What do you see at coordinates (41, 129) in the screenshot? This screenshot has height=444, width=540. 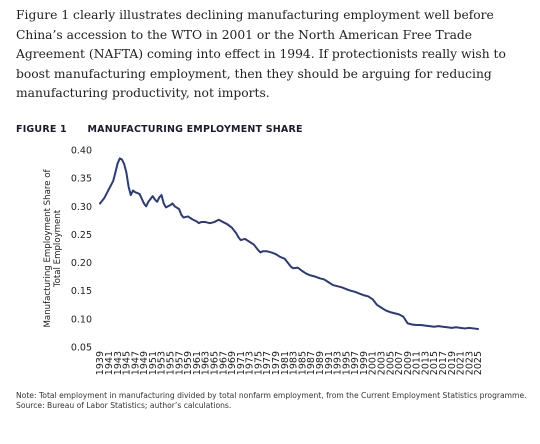 I see `figure-label: FIGURE 1` at bounding box center [41, 129].